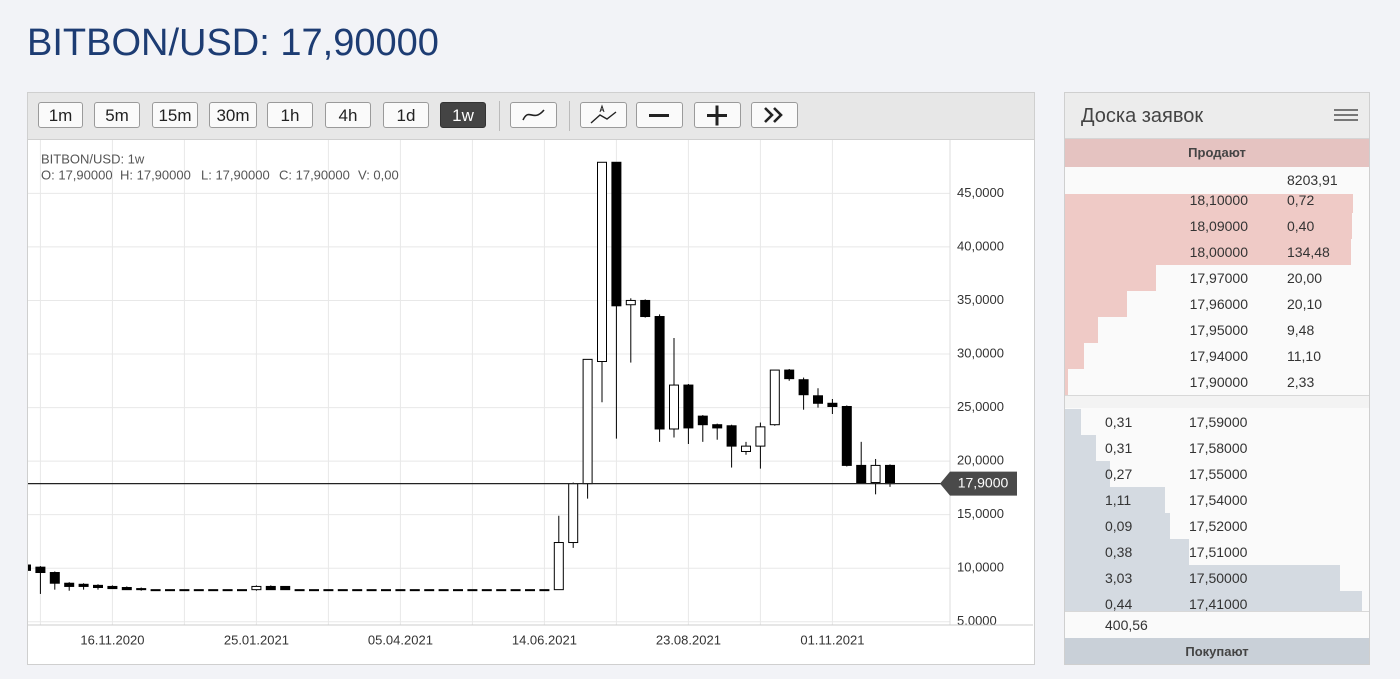 This screenshot has height=679, width=1400. I want to click on chart-info-item: V: 0,00, so click(378, 174).